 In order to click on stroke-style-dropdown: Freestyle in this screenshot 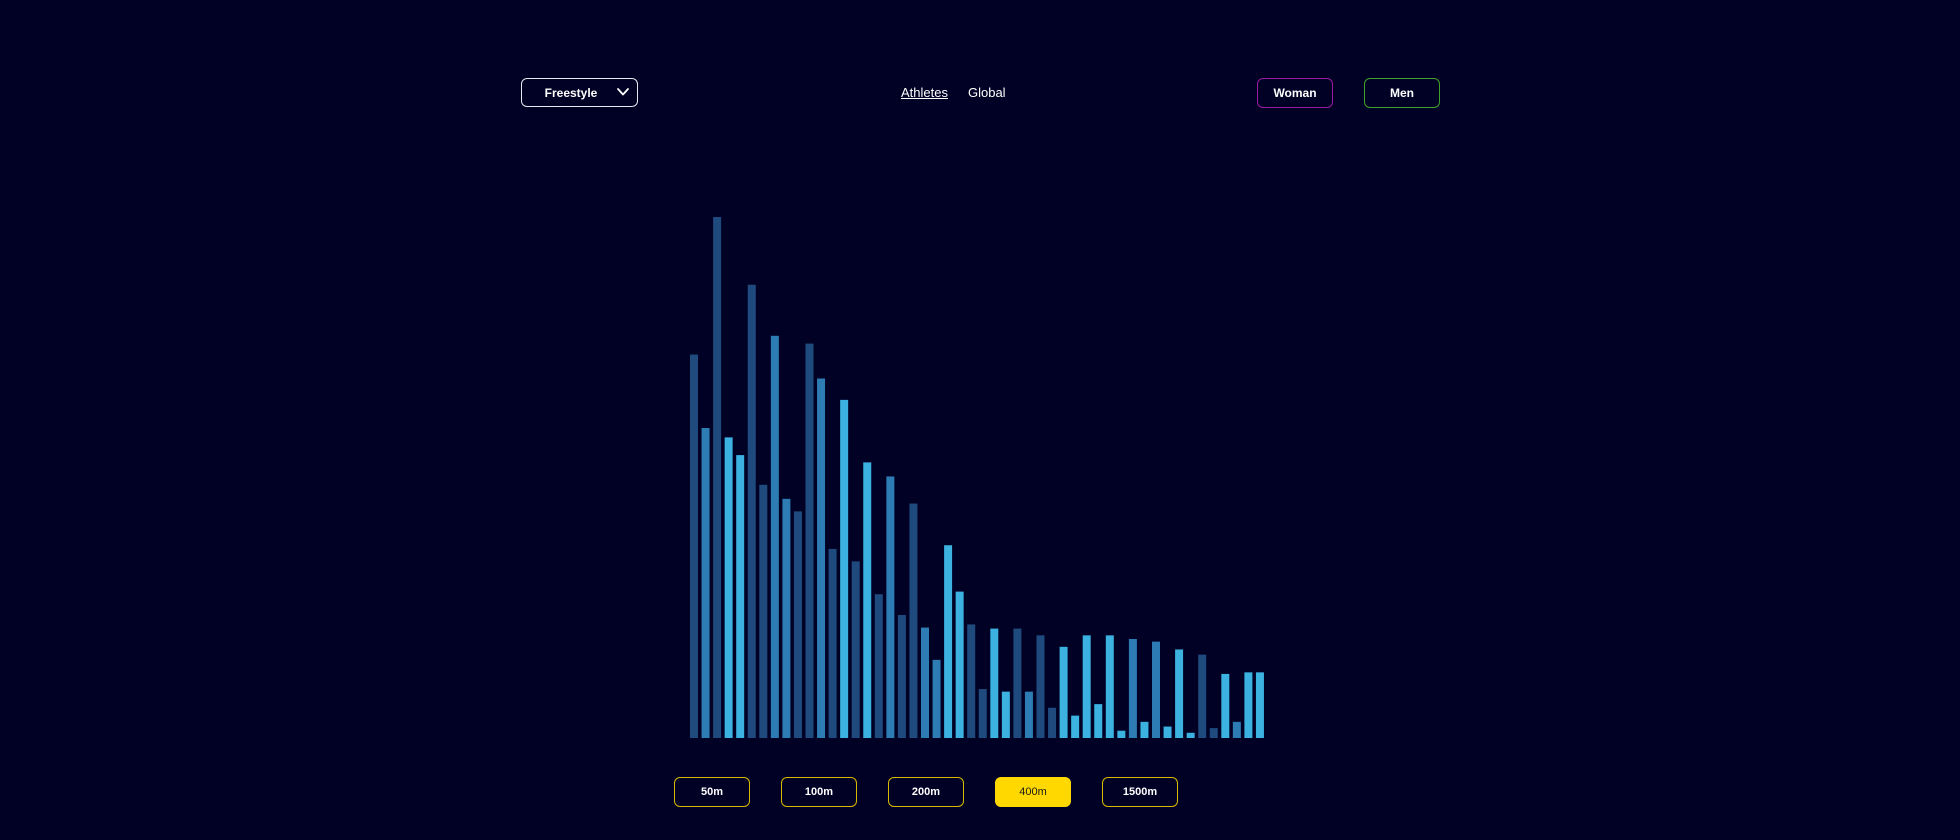, I will do `click(579, 92)`.